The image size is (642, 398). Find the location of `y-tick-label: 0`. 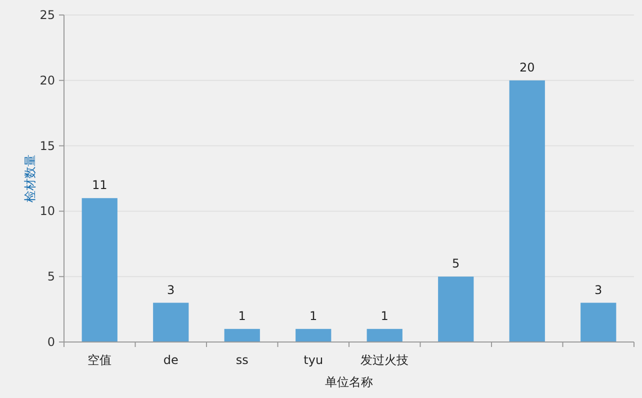

y-tick-label: 0 is located at coordinates (51, 342).